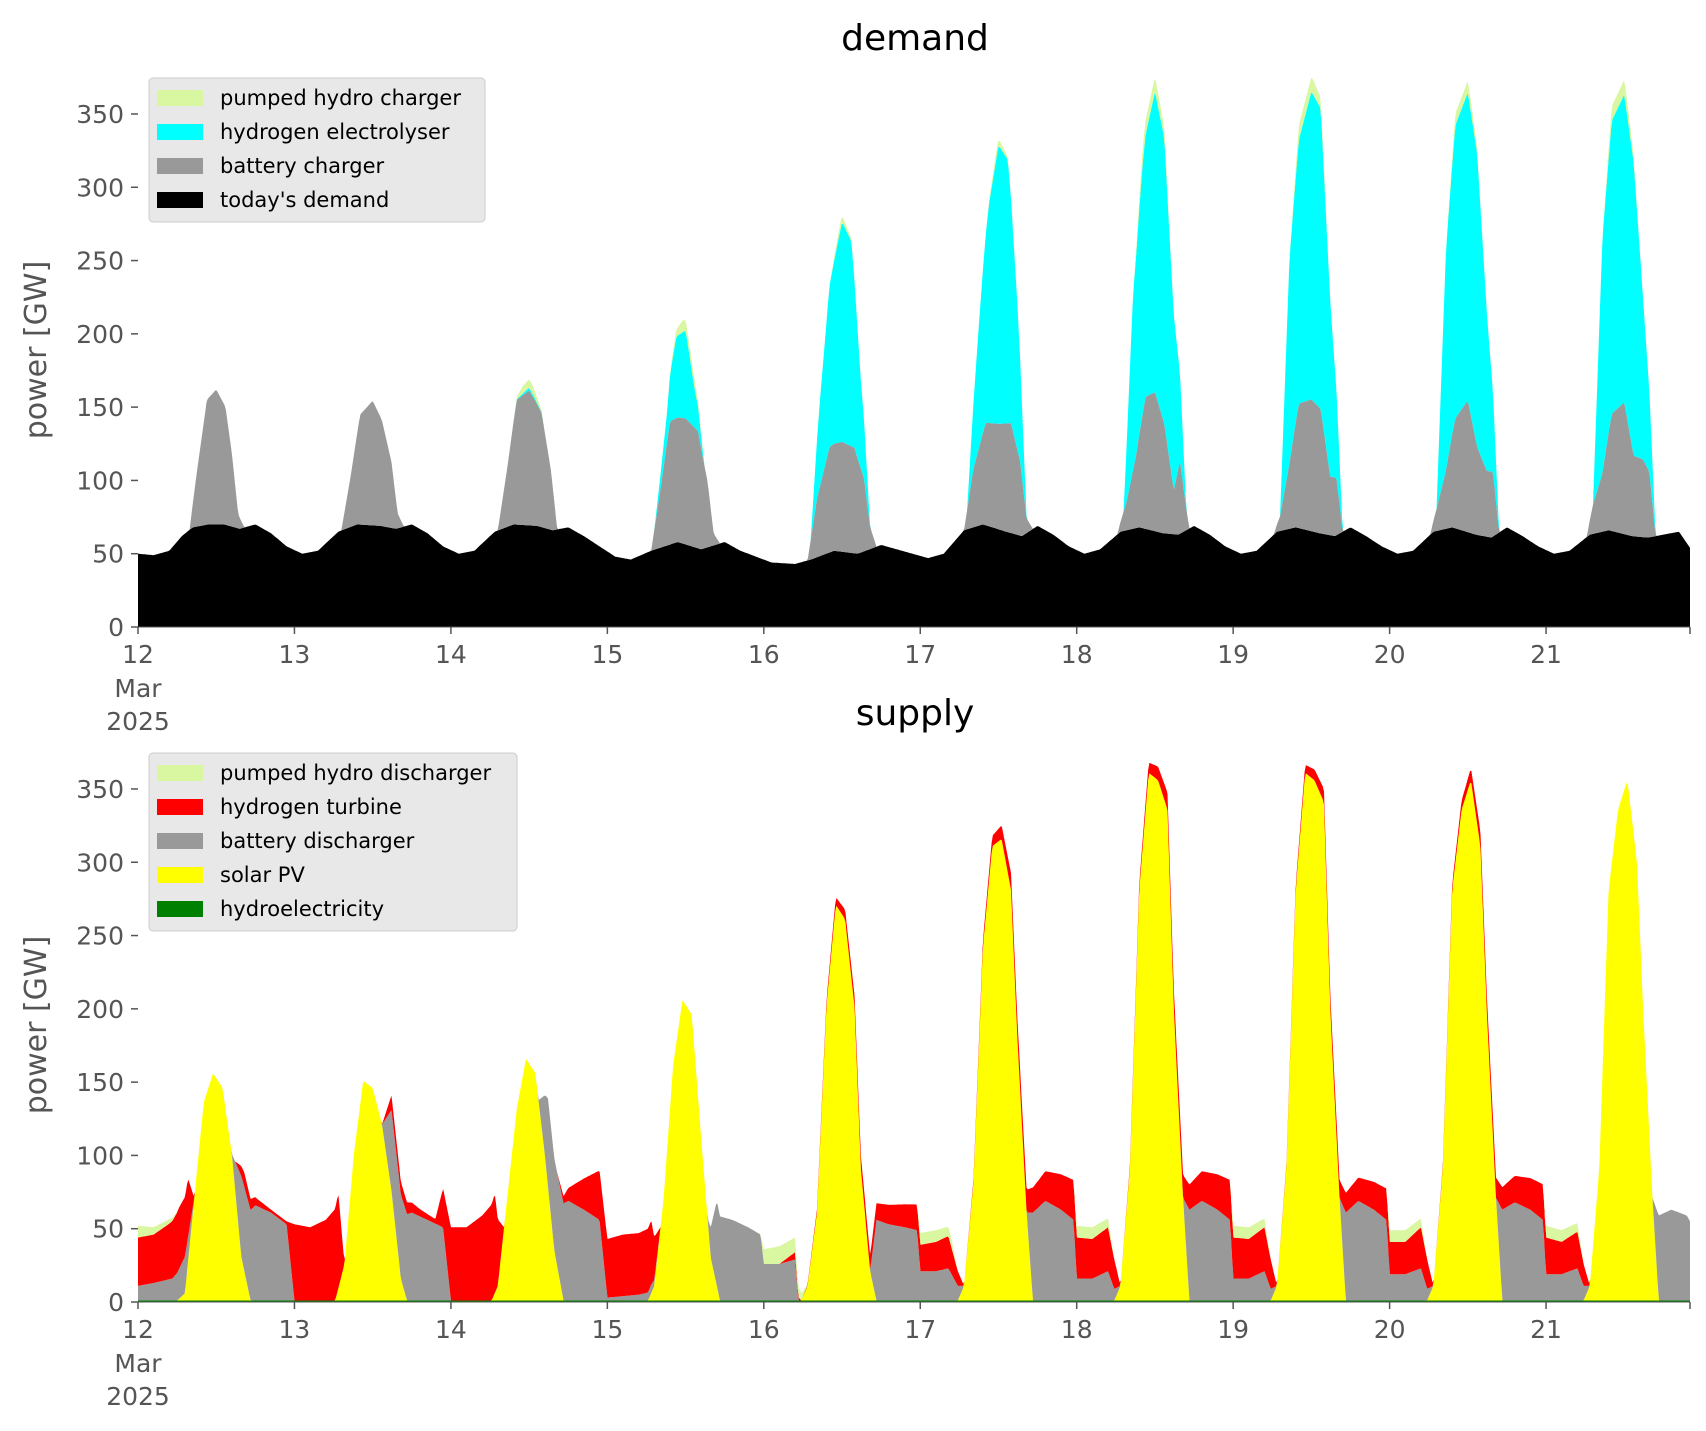 The width and height of the screenshot is (1706, 1431). What do you see at coordinates (138, 654) in the screenshot?
I see `demand-x-tick-label: 12` at bounding box center [138, 654].